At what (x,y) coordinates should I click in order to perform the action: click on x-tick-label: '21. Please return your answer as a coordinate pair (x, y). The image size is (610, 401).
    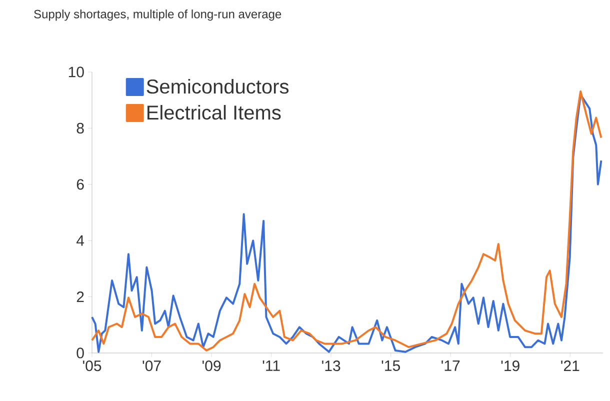
    Looking at the image, I should click on (570, 365).